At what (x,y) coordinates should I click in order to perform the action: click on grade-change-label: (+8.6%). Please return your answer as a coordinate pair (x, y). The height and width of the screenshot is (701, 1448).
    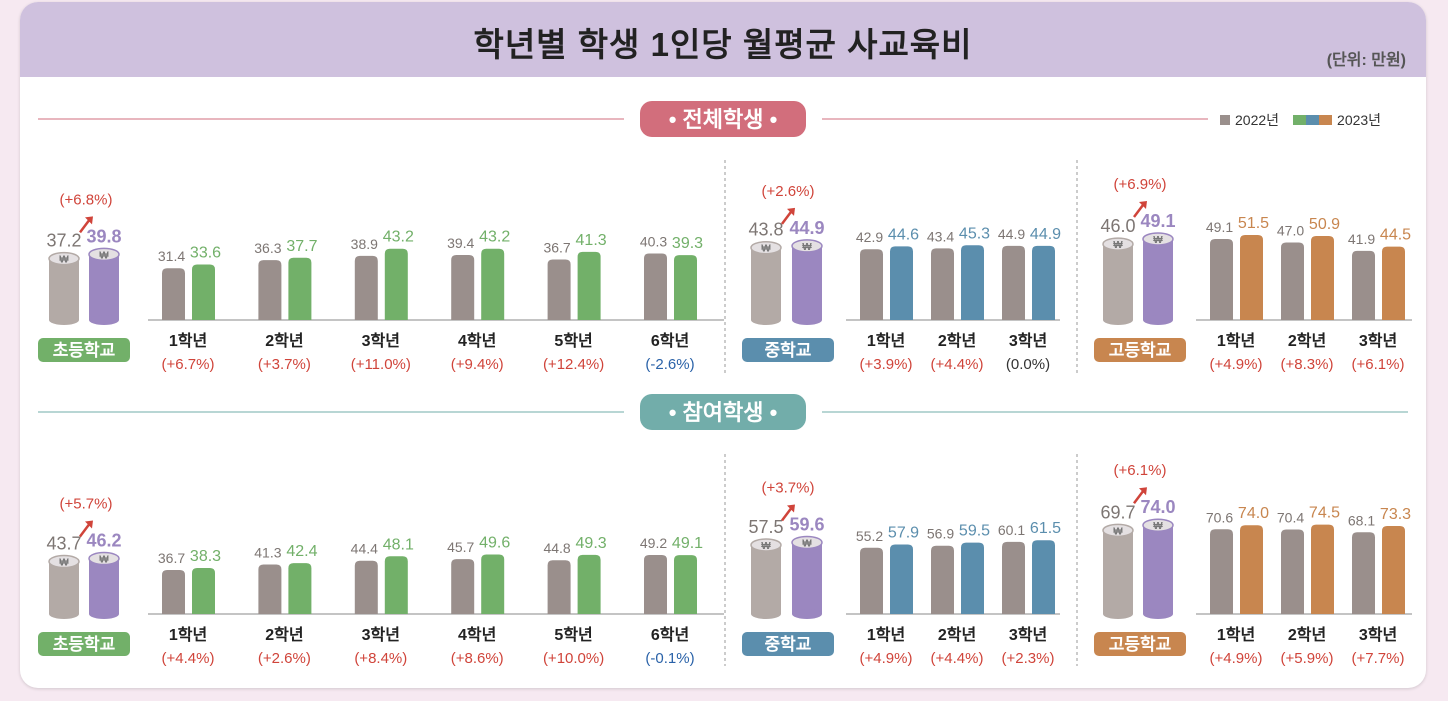
    Looking at the image, I should click on (477, 658).